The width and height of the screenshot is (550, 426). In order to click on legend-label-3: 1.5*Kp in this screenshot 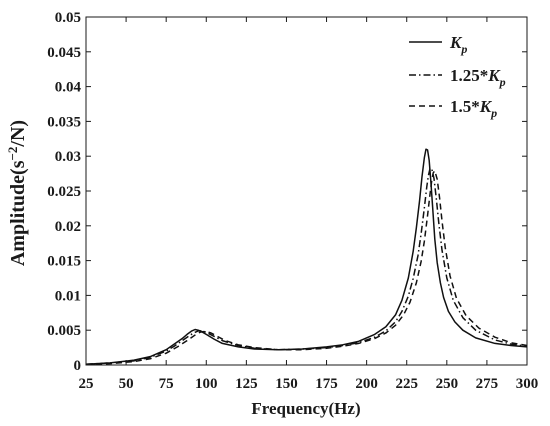, I will do `click(473, 108)`.